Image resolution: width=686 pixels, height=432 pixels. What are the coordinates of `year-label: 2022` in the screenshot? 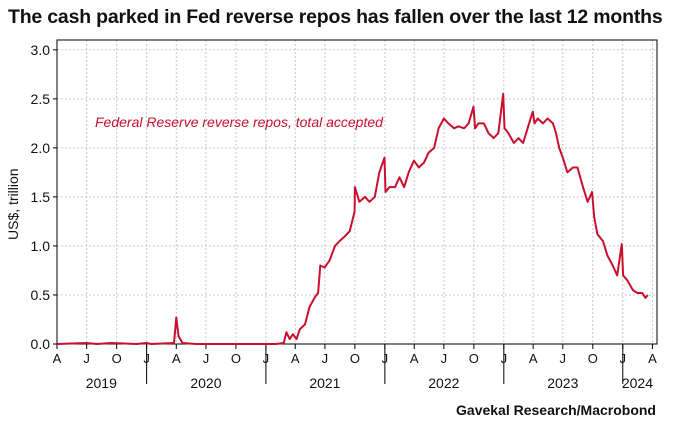 It's located at (443, 383).